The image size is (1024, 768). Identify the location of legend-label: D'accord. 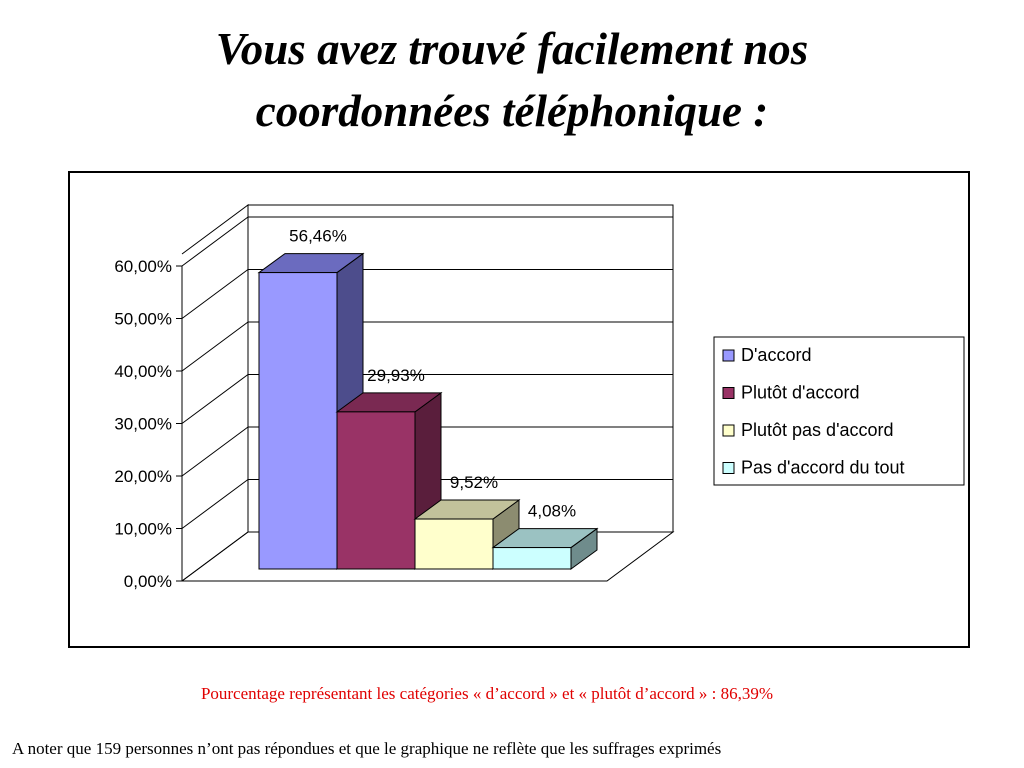
(776, 355).